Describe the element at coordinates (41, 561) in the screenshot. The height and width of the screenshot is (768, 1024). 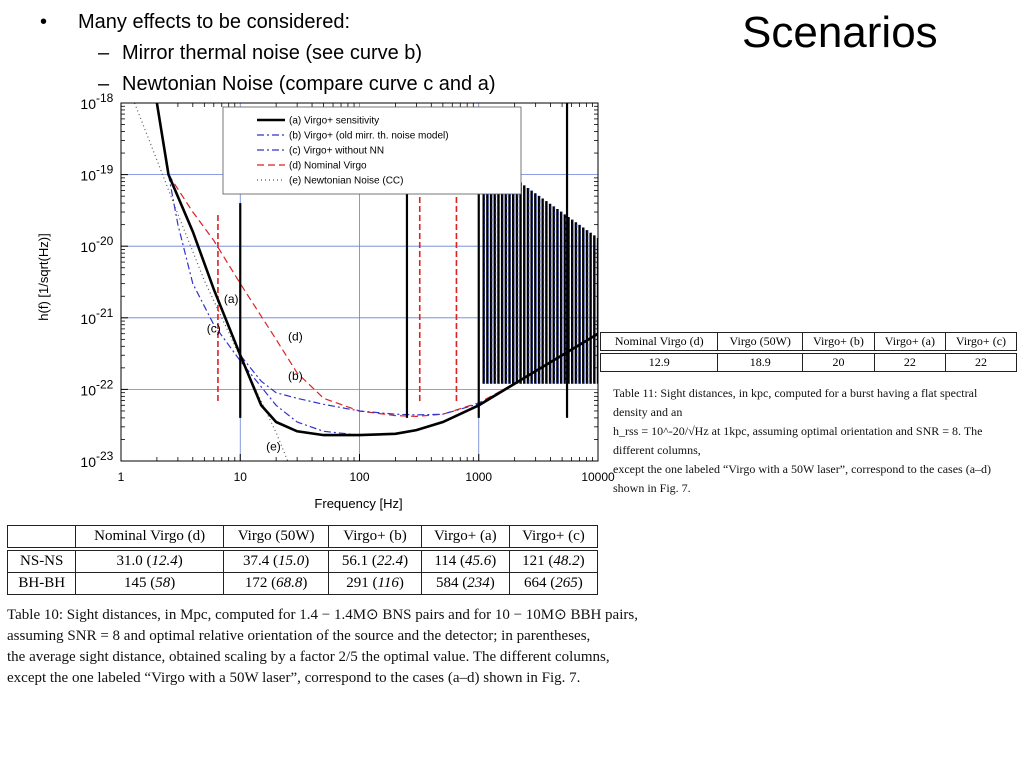
I see `row-label: NS-NS` at that location.